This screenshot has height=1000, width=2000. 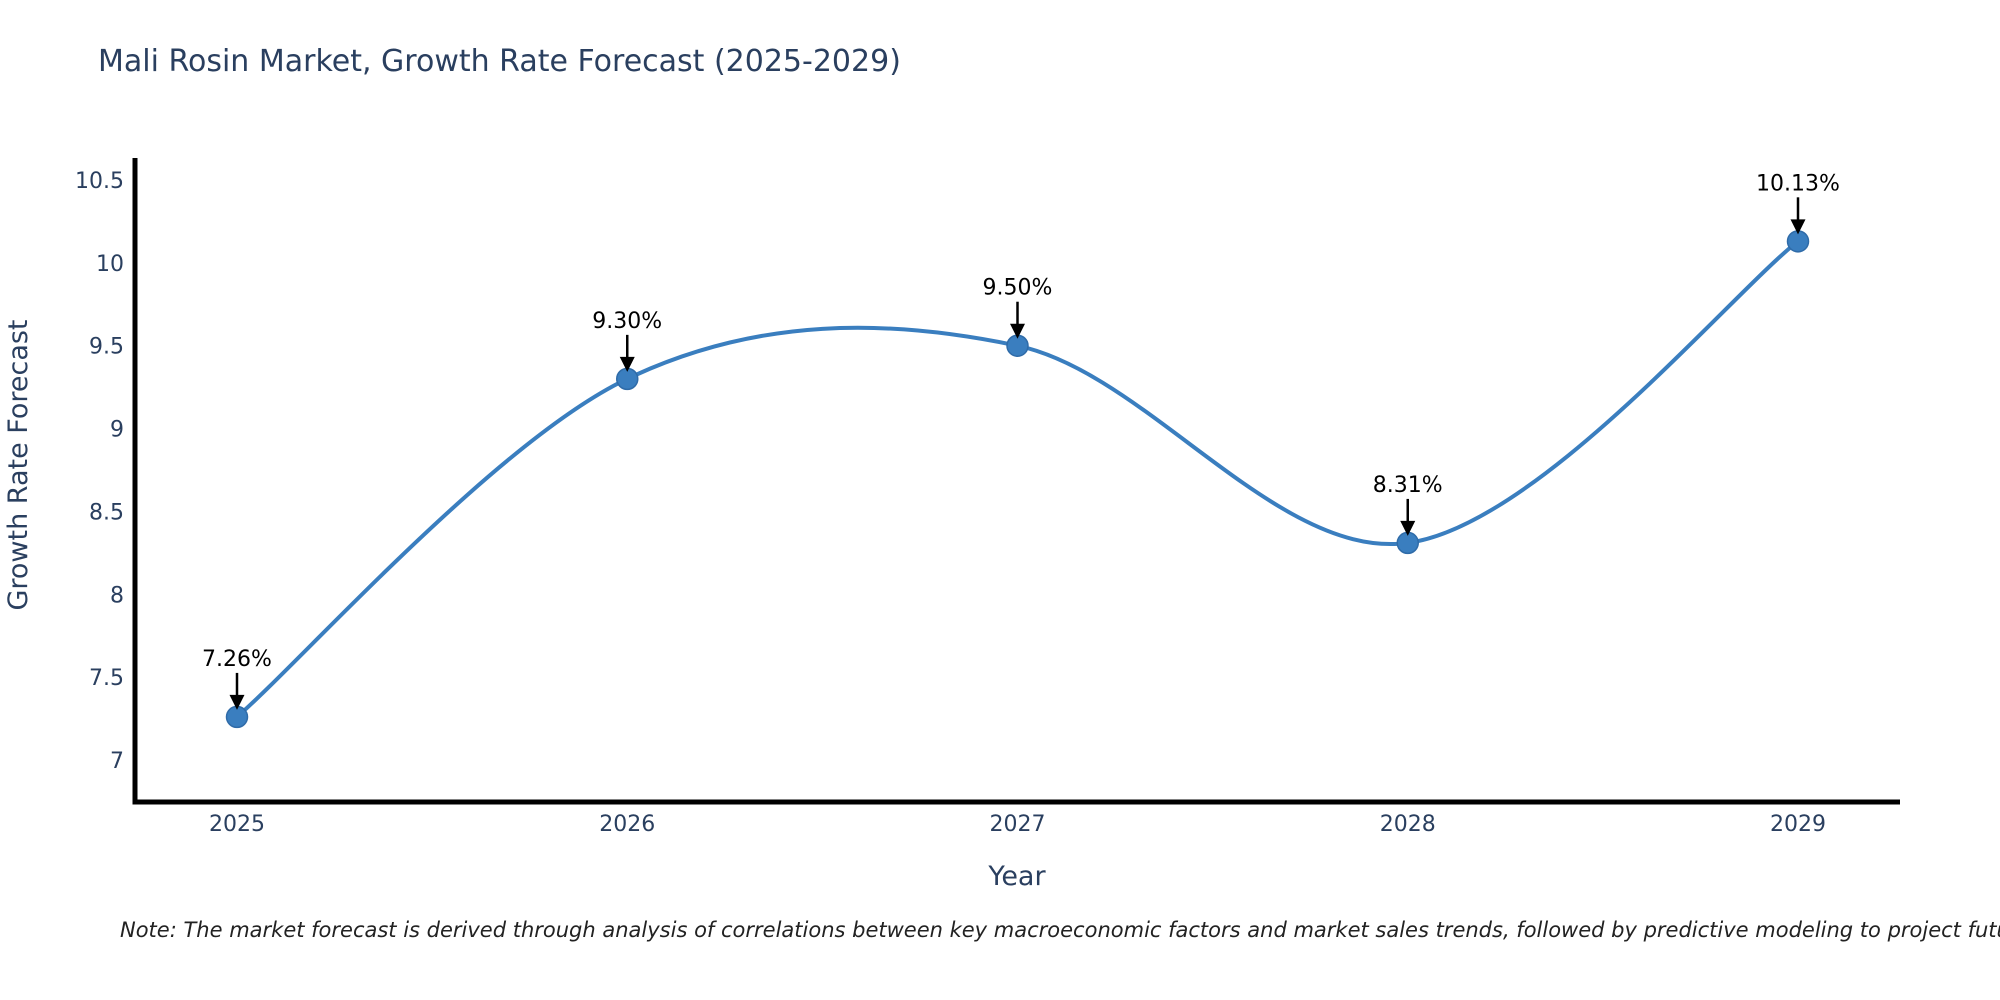 I want to click on y-tick-label: 9.5, so click(x=106, y=347).